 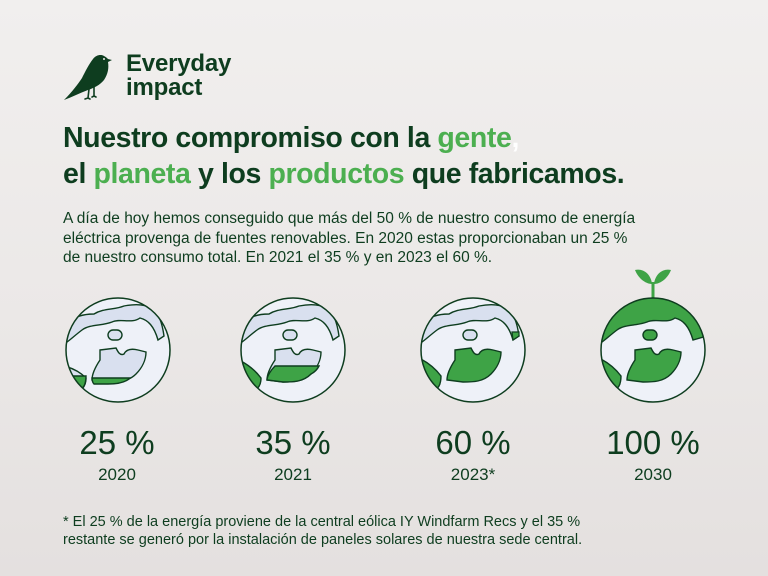 I want to click on stat-percent: 35 %, so click(x=293, y=442).